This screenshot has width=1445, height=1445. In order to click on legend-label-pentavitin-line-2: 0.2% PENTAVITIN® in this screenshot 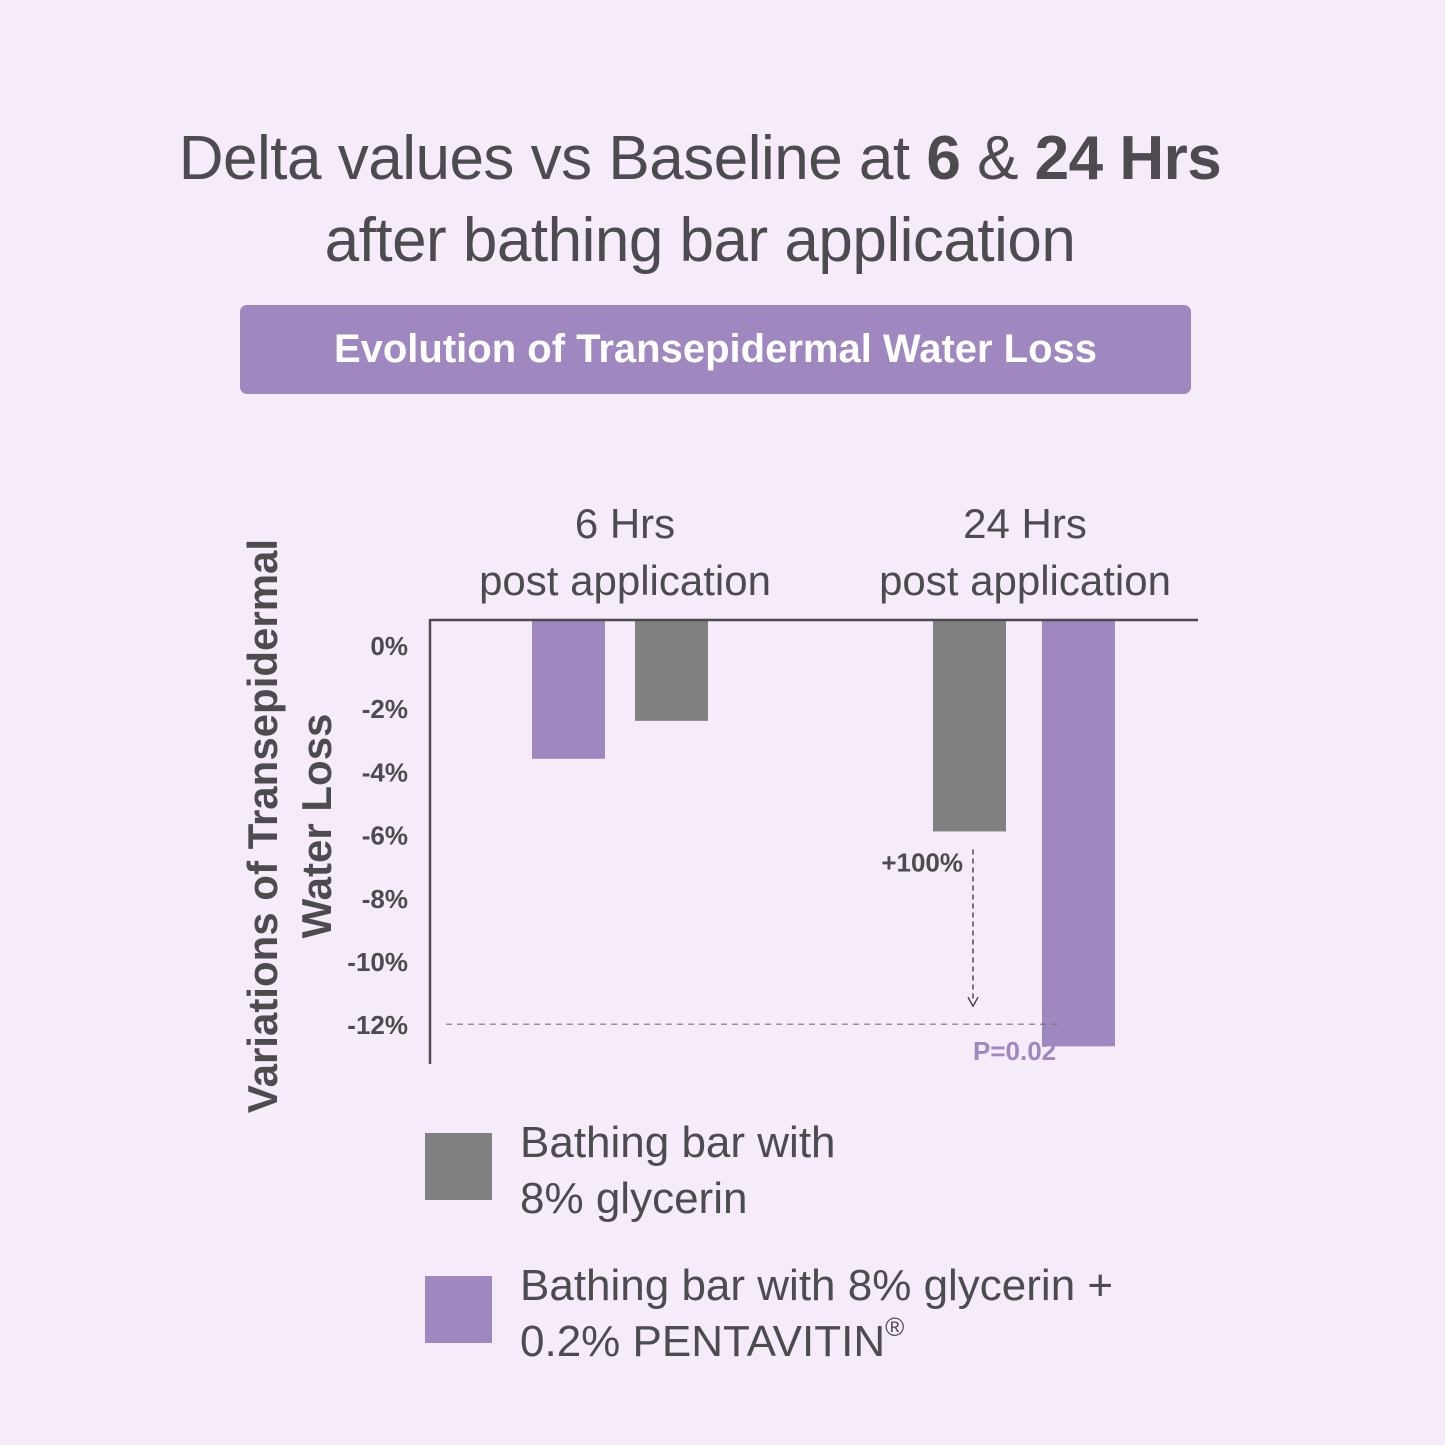, I will do `click(816, 1342)`.